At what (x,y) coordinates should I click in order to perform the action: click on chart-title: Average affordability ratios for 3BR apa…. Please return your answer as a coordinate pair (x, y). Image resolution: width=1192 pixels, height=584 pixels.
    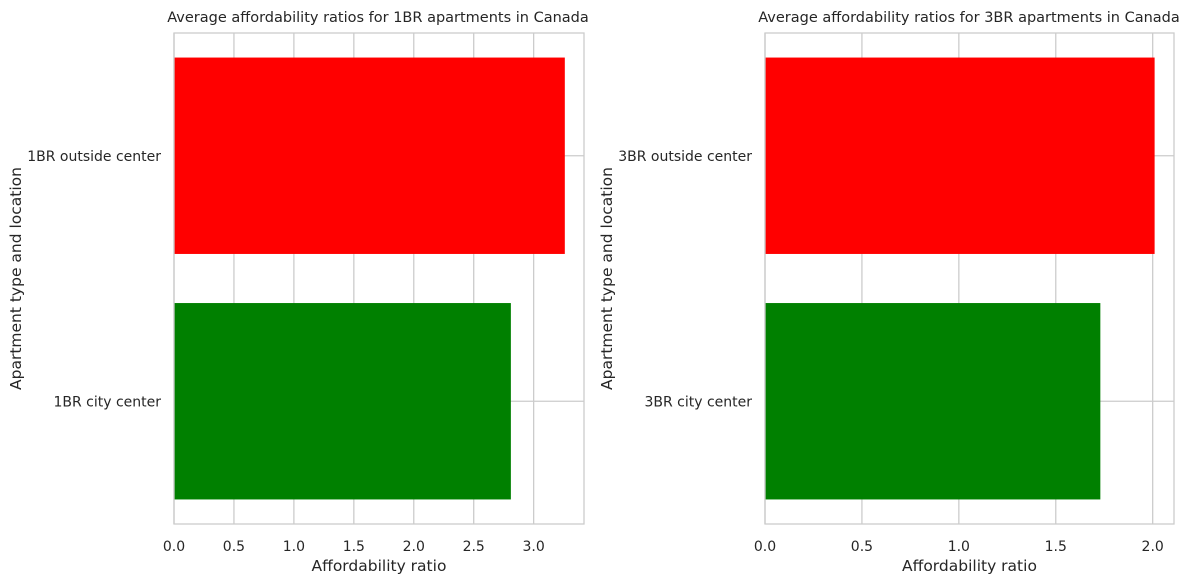
    Looking at the image, I should click on (969, 18).